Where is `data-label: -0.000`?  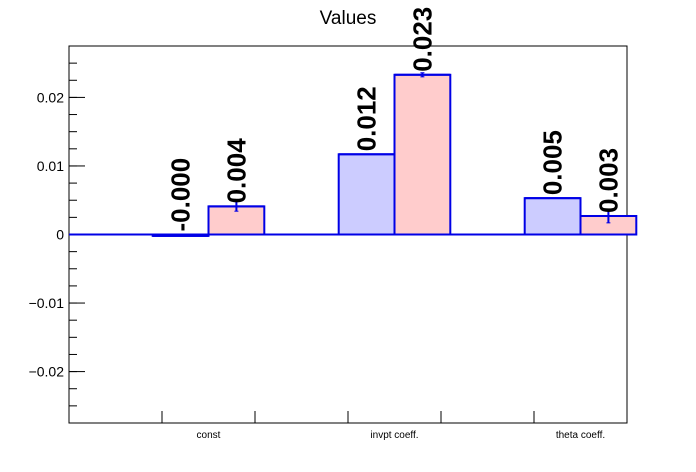 data-label: -0.000 is located at coordinates (181, 195).